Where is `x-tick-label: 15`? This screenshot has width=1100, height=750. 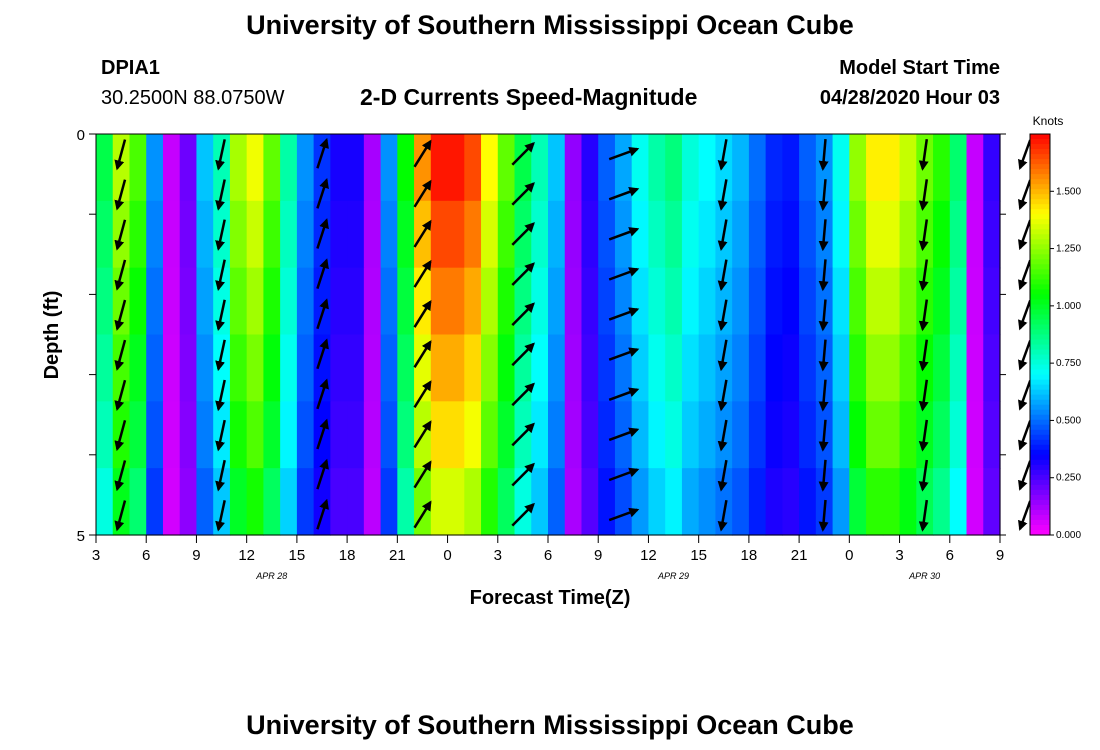
x-tick-label: 15 is located at coordinates (297, 555).